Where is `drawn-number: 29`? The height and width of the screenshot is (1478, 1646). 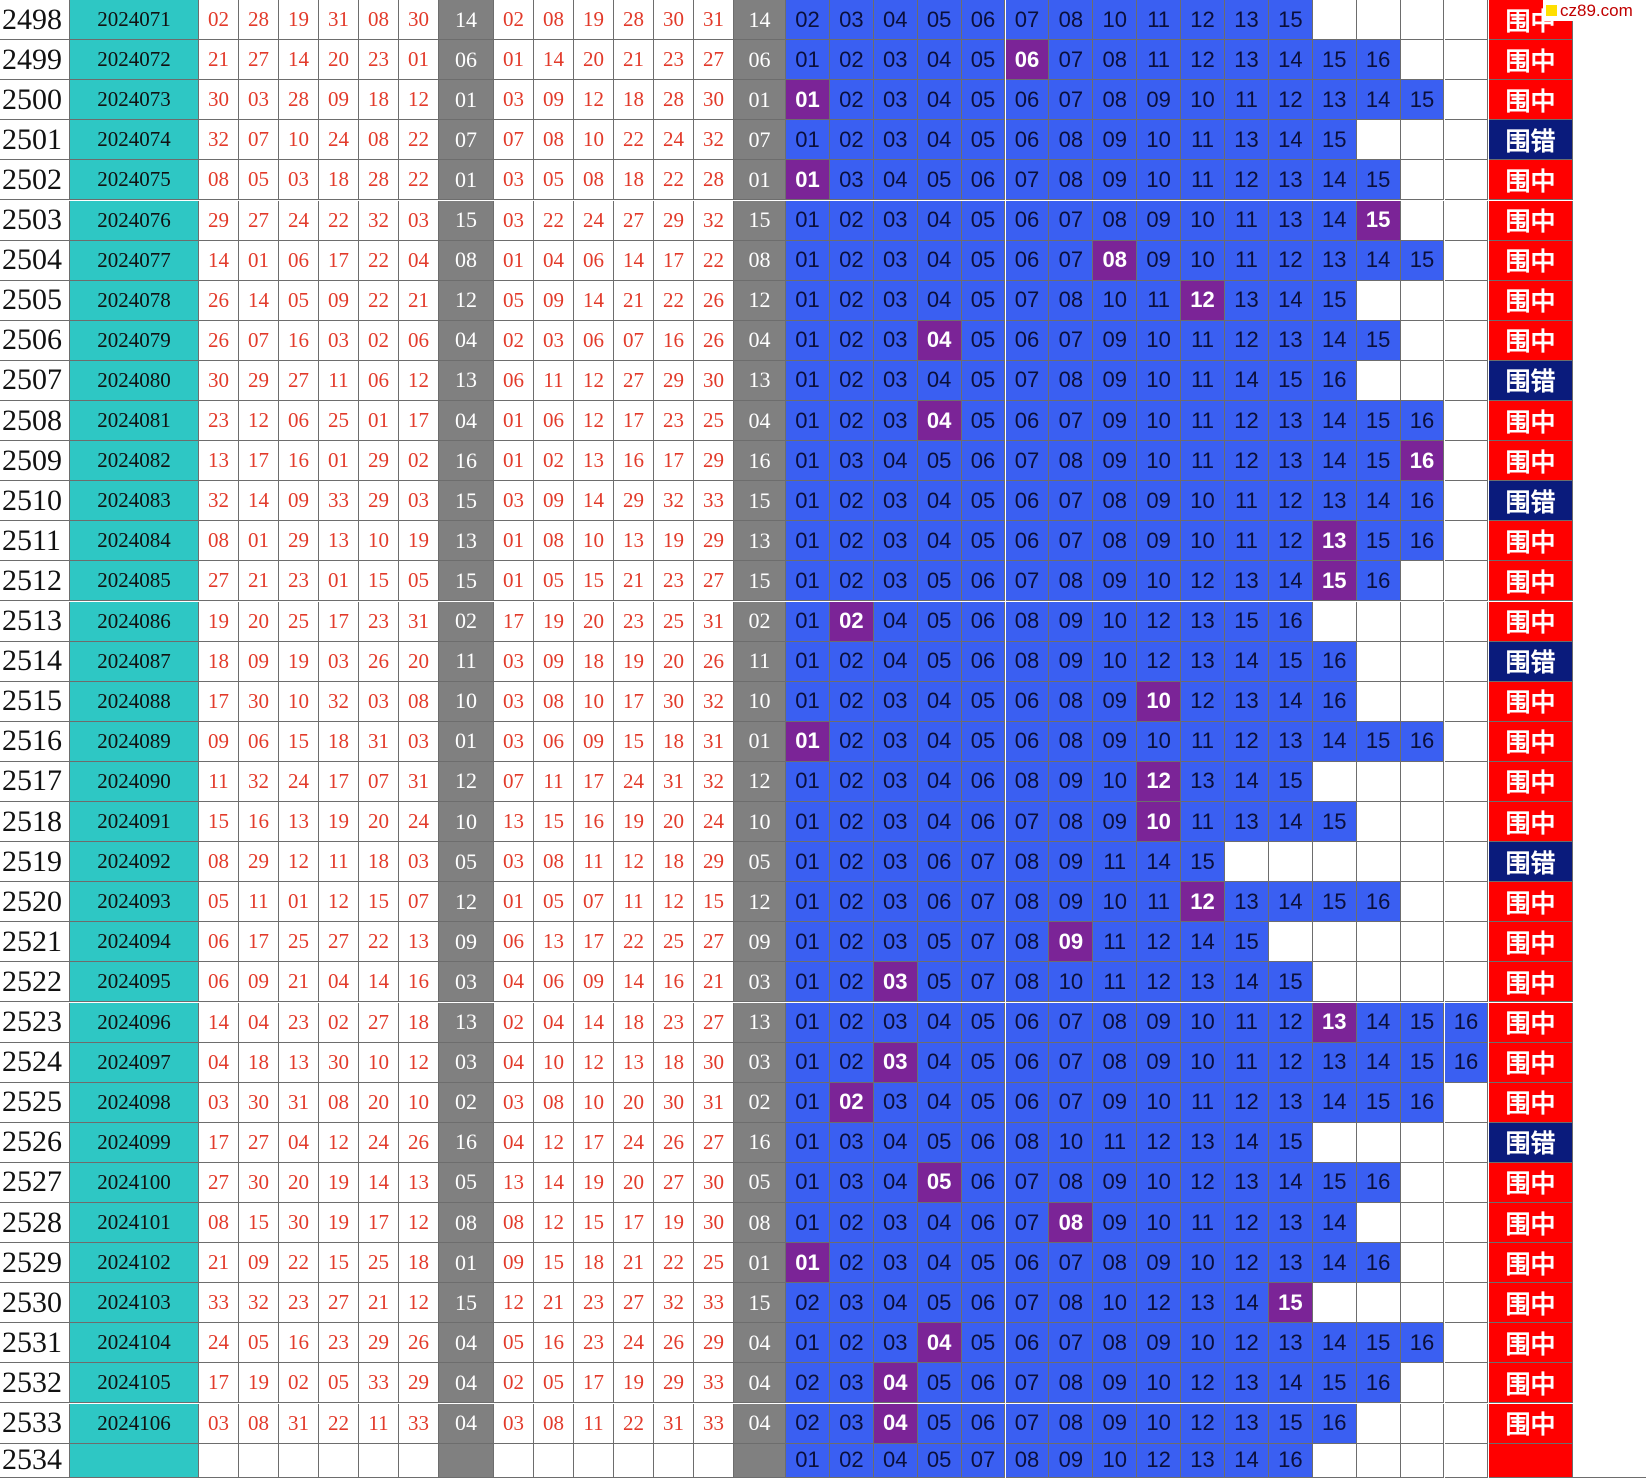
drawn-number: 29 is located at coordinates (259, 380).